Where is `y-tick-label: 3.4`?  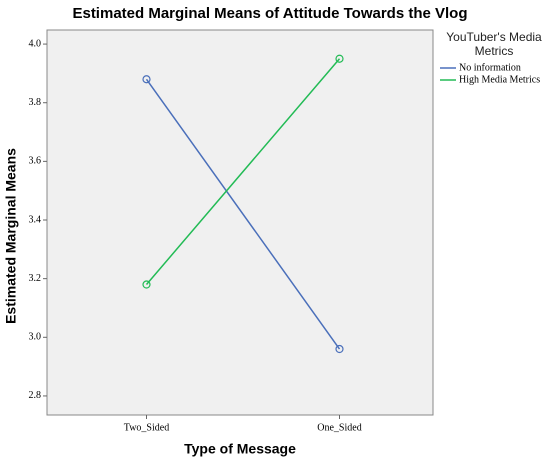
y-tick-label: 3.4 is located at coordinates (35, 219).